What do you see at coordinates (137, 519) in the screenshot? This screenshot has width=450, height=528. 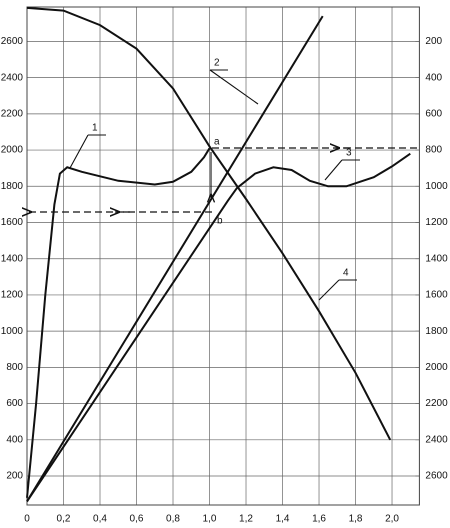 I see `x-tick-label: 0,6` at bounding box center [137, 519].